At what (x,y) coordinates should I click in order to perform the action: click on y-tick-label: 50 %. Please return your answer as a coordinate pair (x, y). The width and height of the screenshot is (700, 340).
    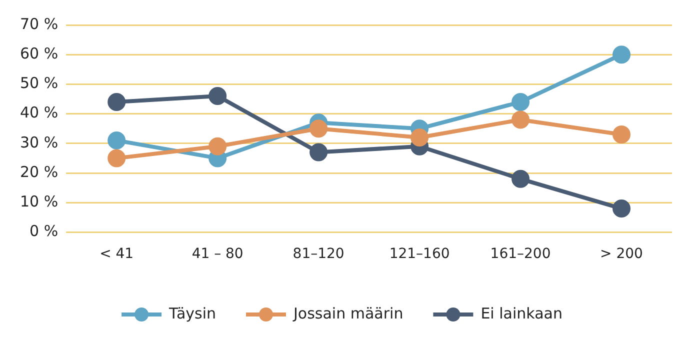
    Looking at the image, I should click on (39, 83).